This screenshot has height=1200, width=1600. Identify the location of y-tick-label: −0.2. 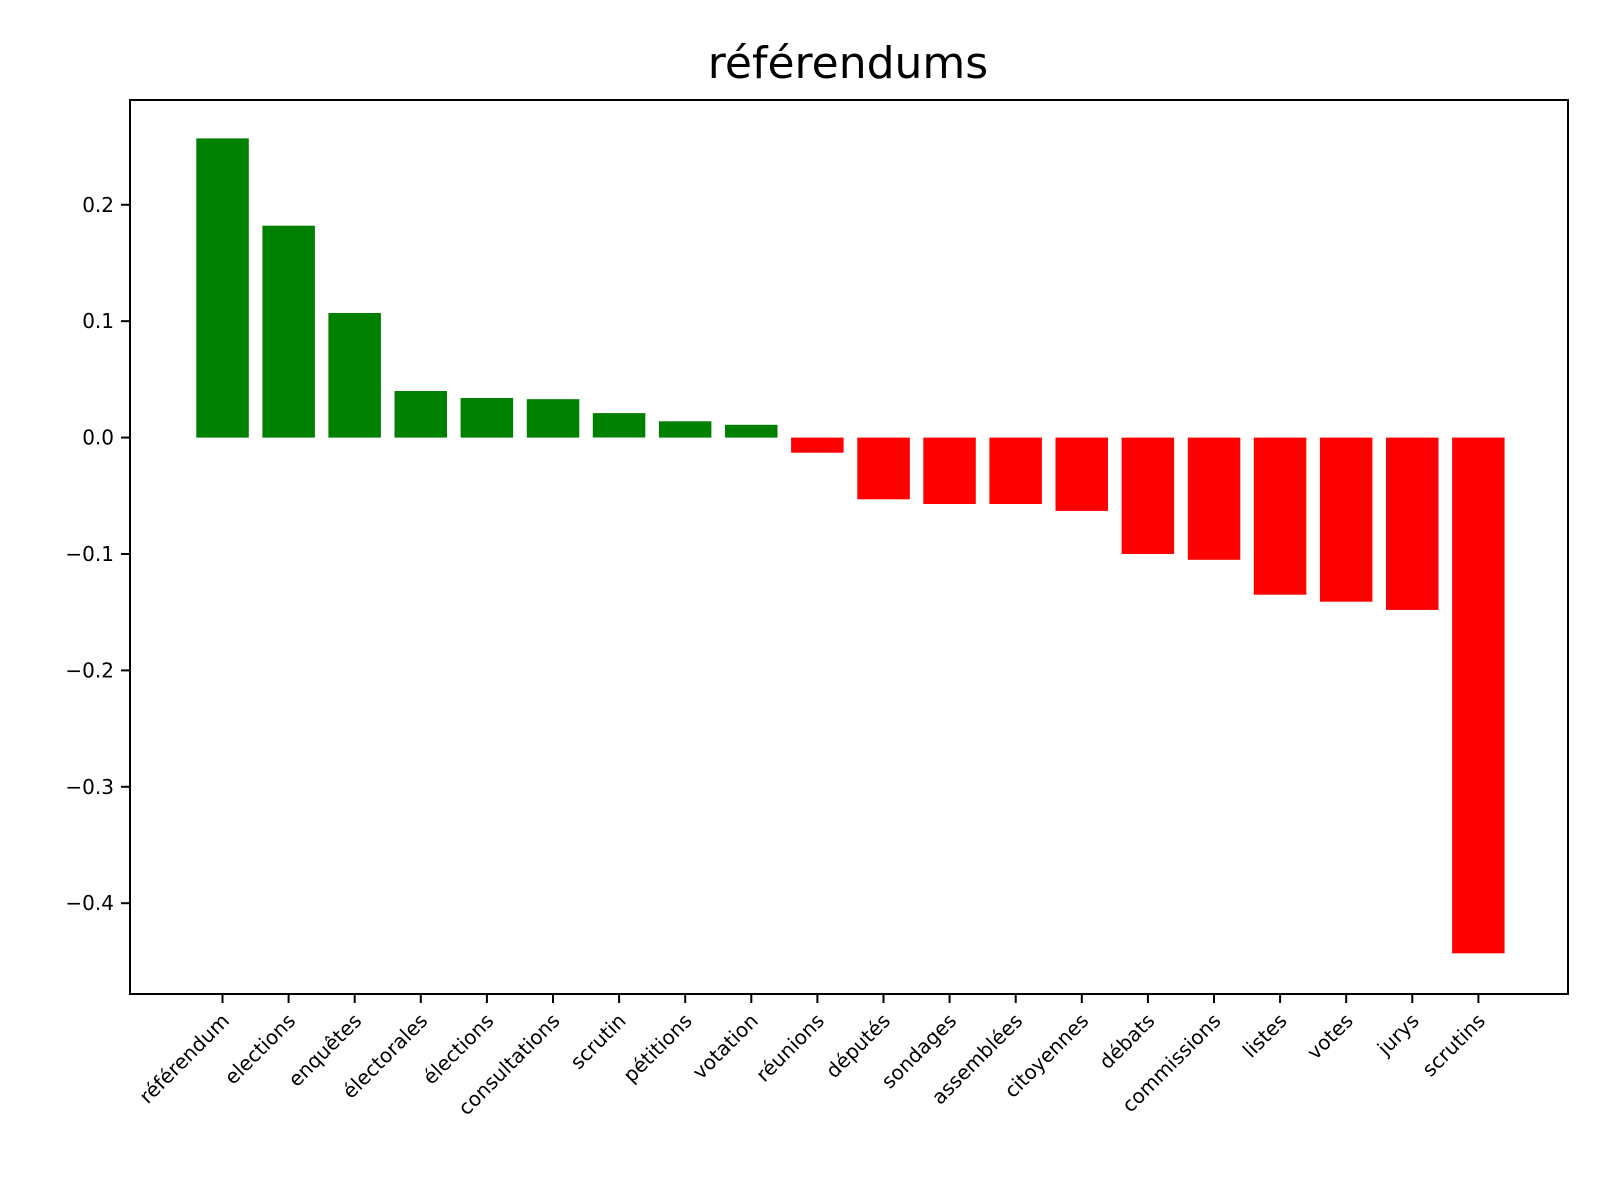
(89, 670).